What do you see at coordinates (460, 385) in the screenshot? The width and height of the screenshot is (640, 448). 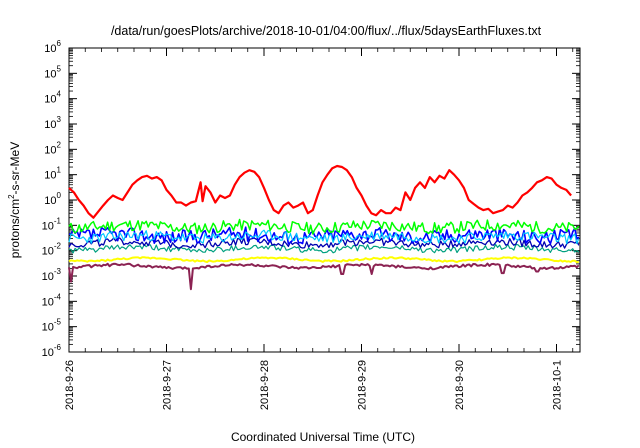 I see `x-tick-label: 2018-9-30` at bounding box center [460, 385].